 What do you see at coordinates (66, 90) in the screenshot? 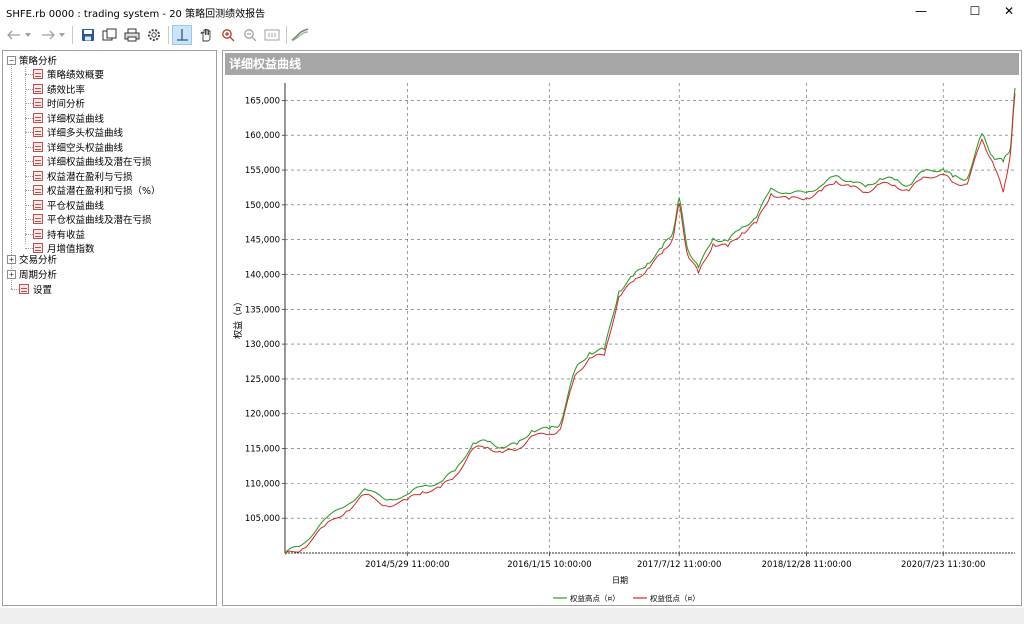
I see `tree-item-label: 绩效比率` at bounding box center [66, 90].